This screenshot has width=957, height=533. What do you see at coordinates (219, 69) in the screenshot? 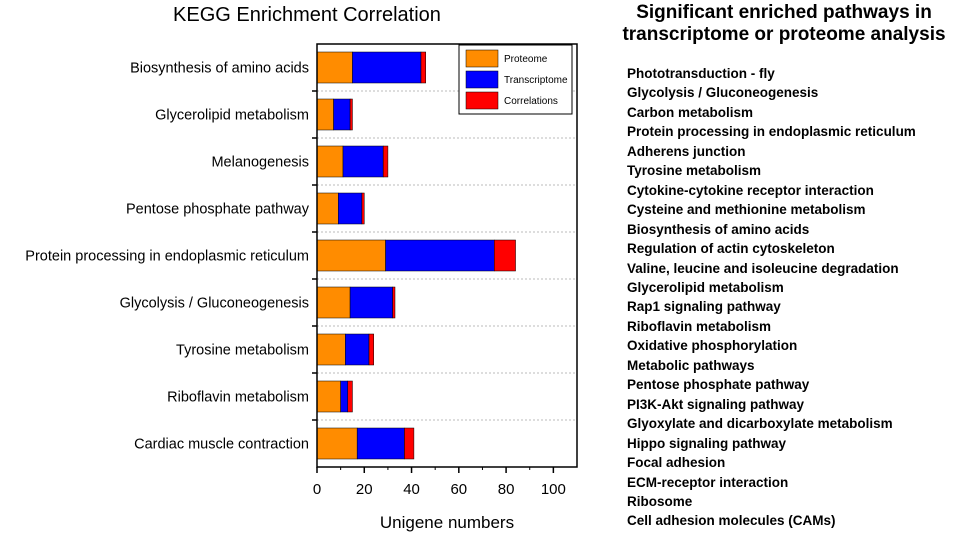
I see `category-label: Biosynthesis of amino acids` at bounding box center [219, 69].